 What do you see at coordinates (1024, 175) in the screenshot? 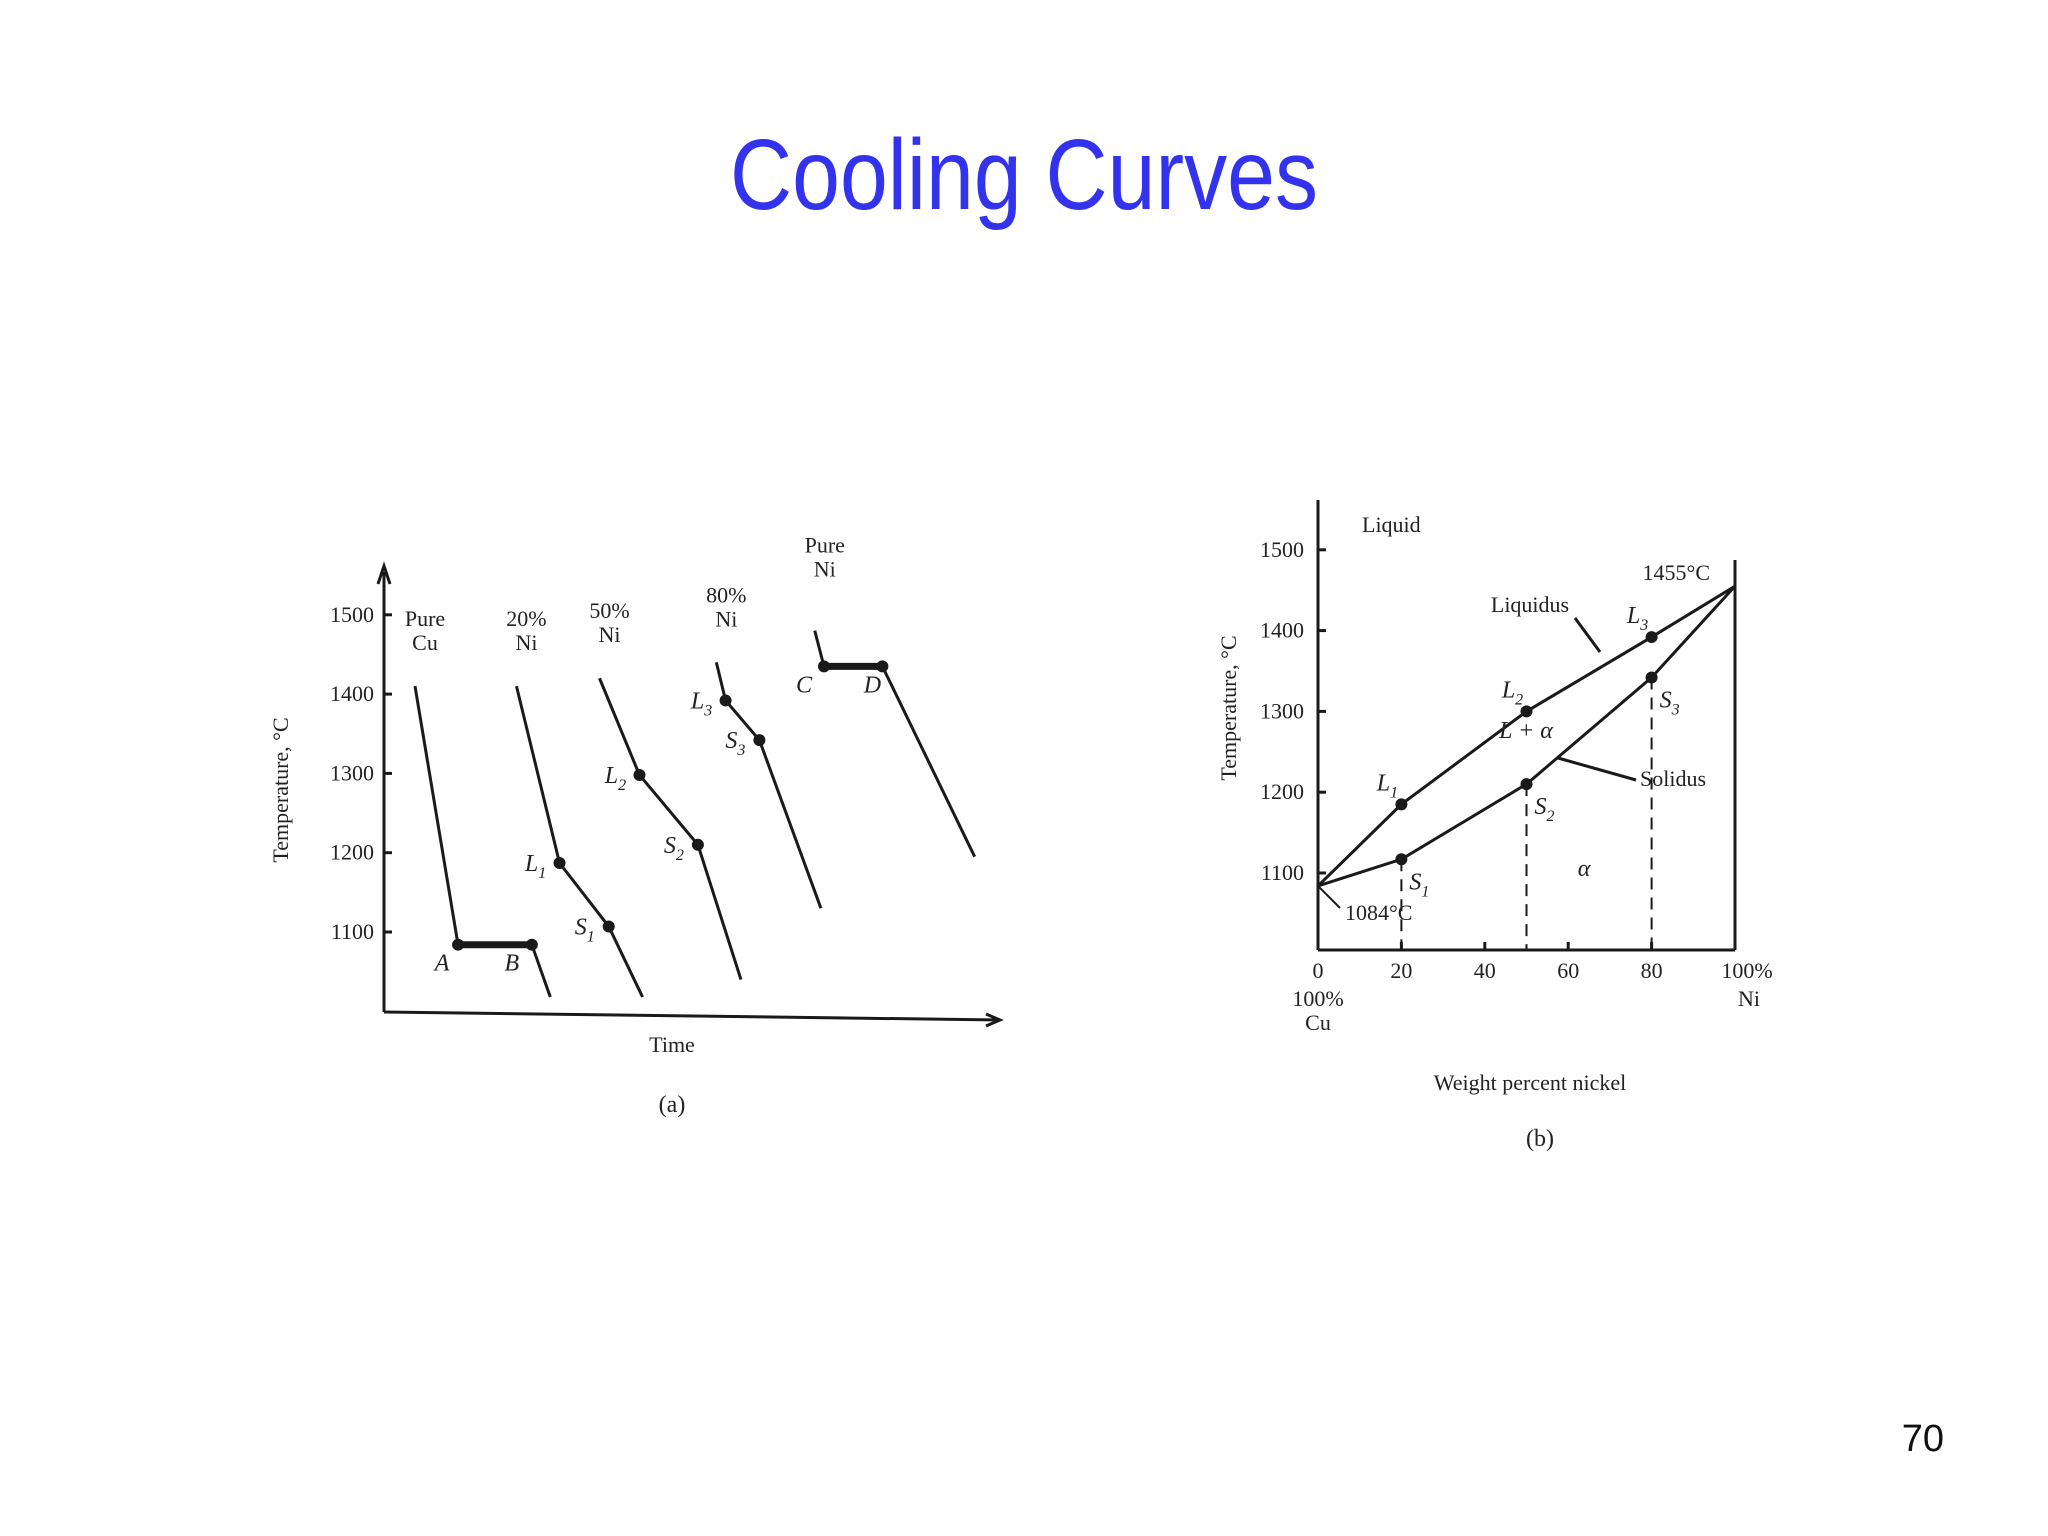
I see `slide-title: Cooling Curves` at bounding box center [1024, 175].